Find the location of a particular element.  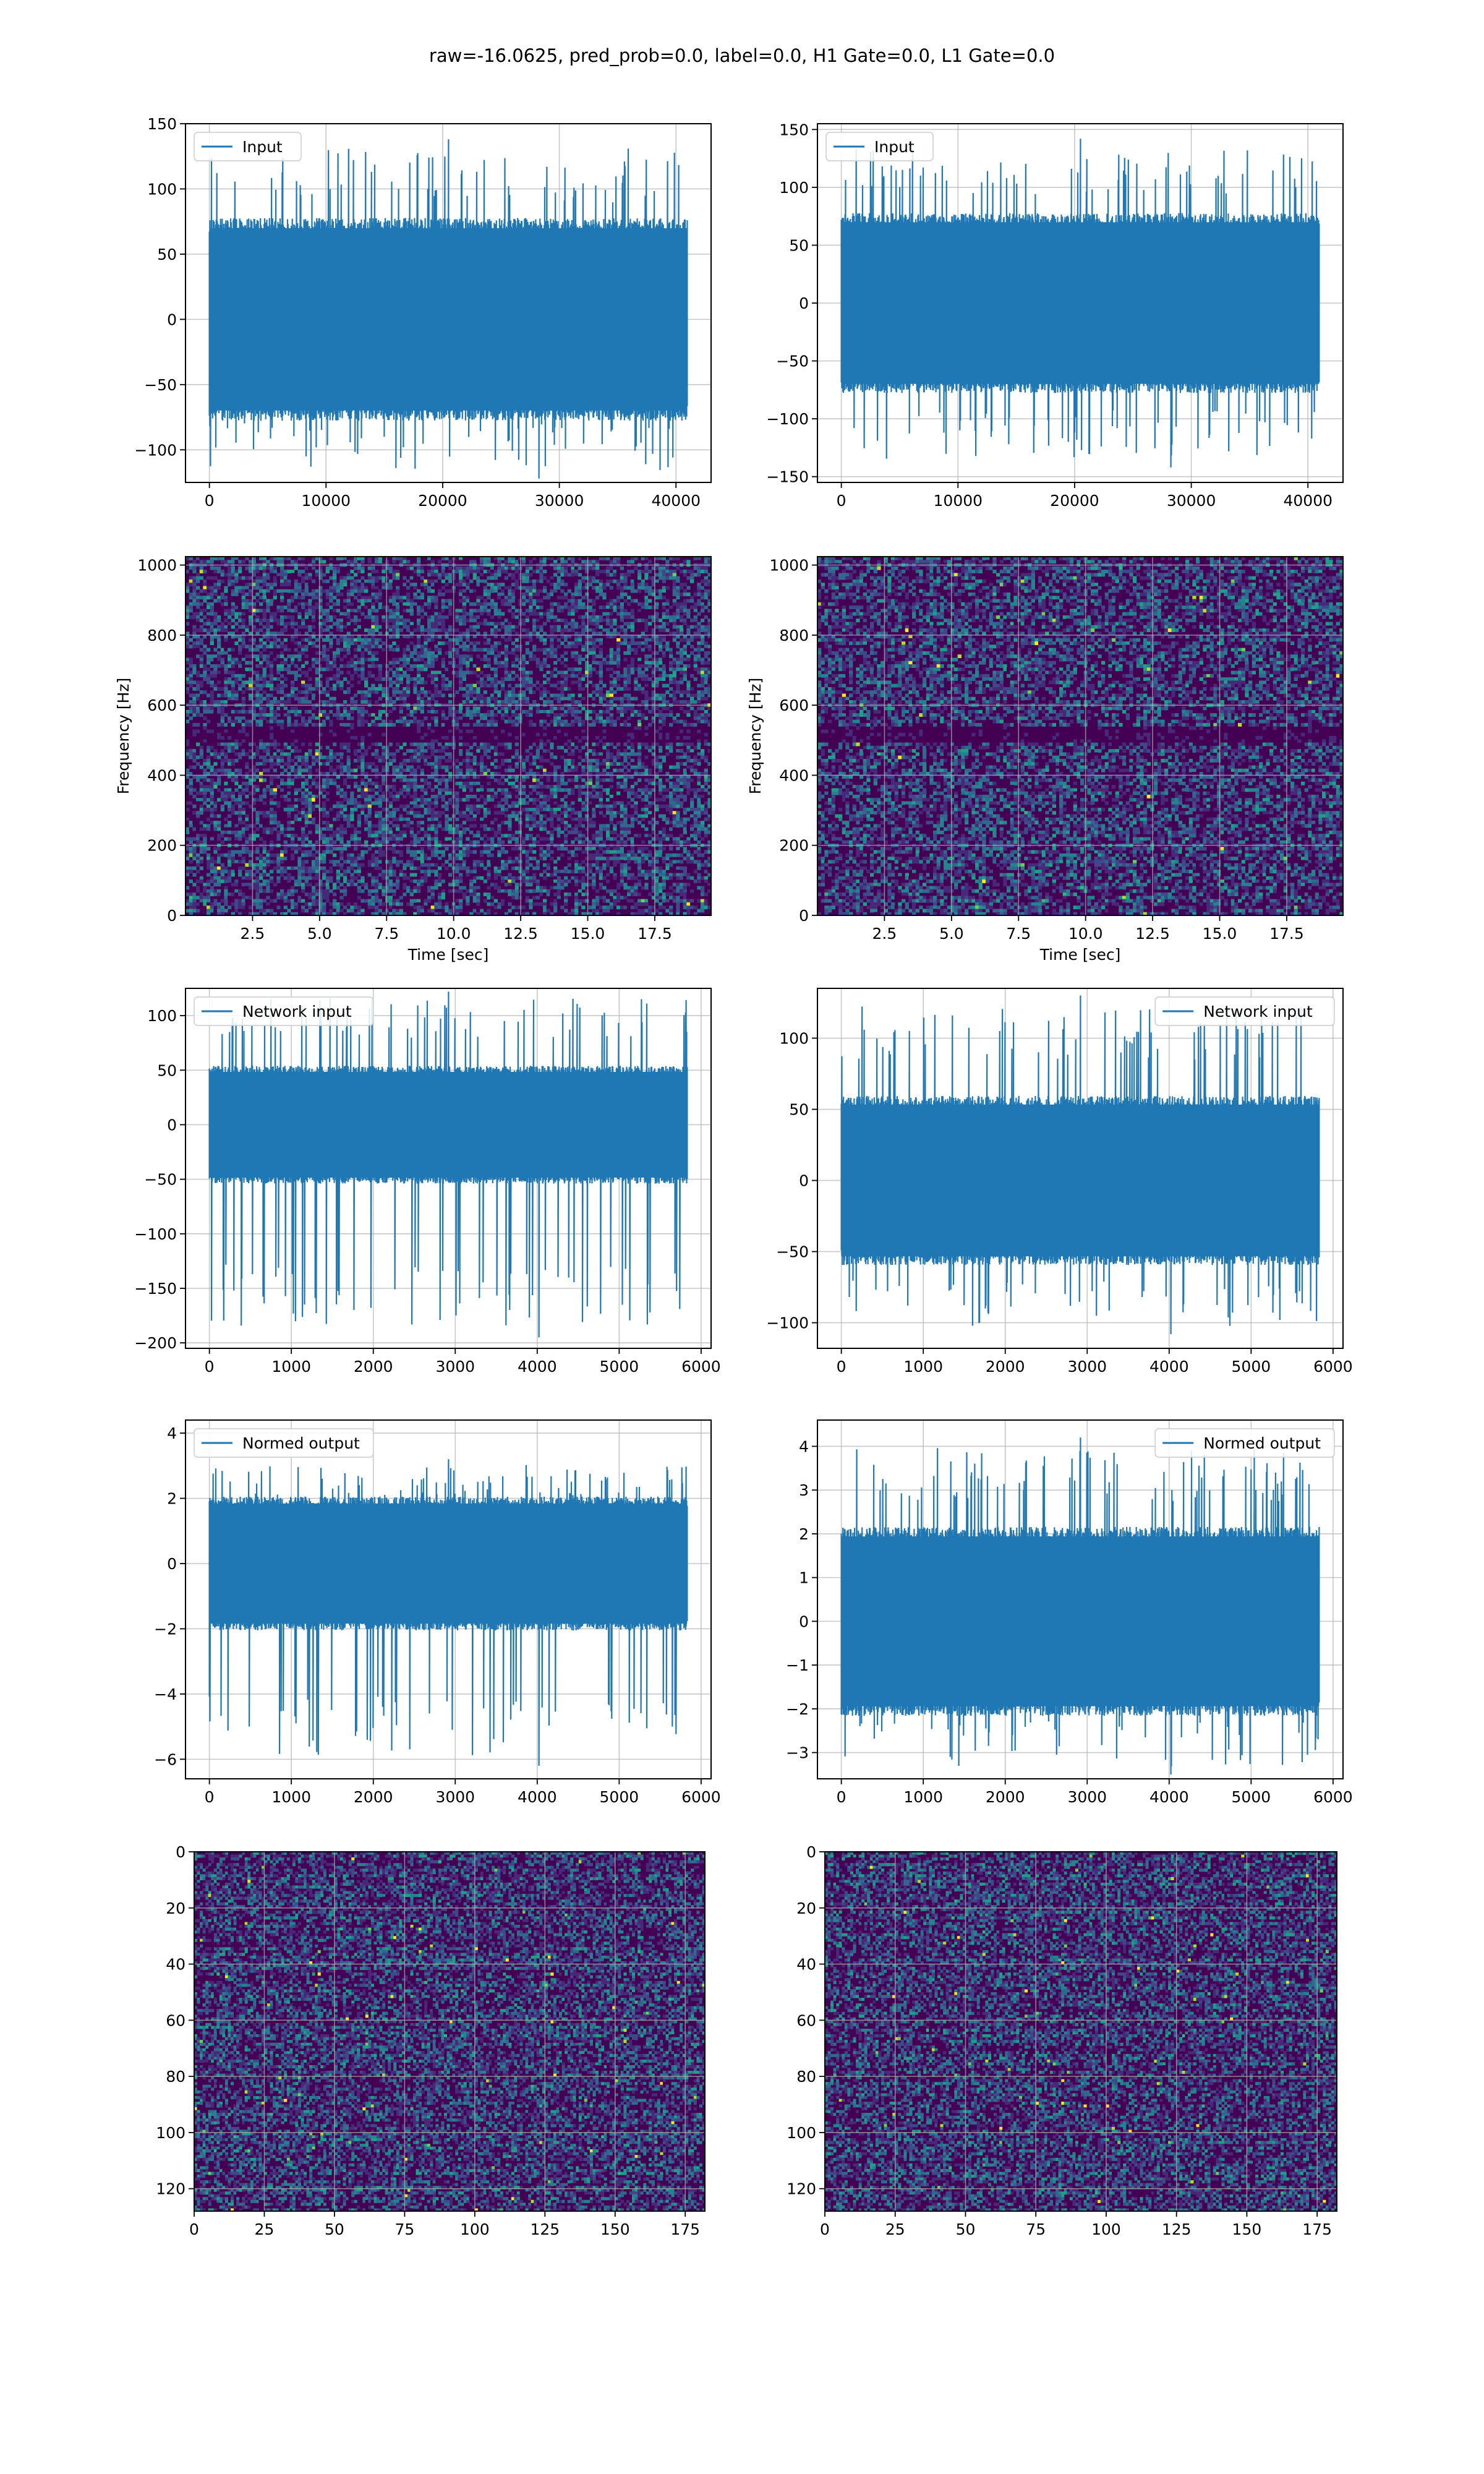

spectrogram-h1-ylabel: Frequency [Hz] is located at coordinates (123, 736).